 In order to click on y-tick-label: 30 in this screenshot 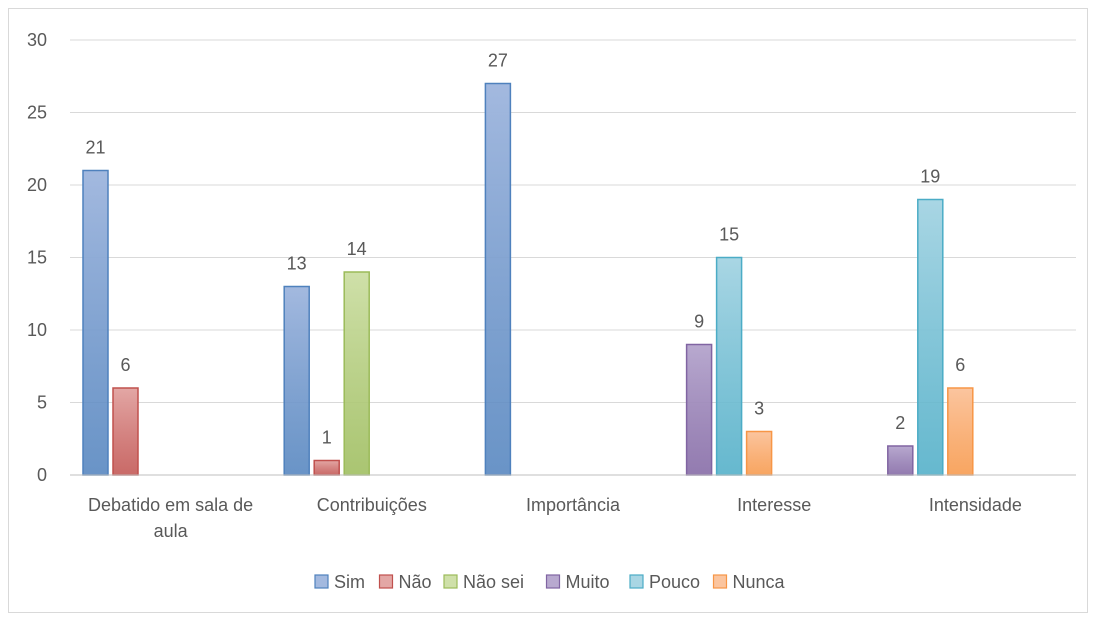, I will do `click(37, 40)`.